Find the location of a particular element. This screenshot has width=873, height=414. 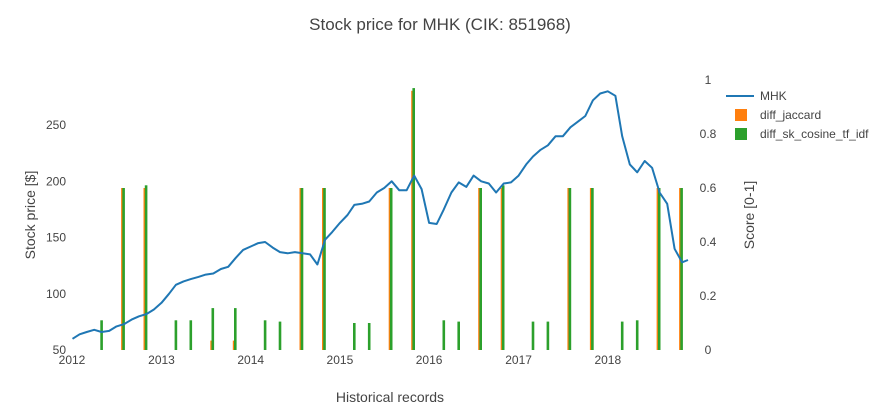

x-axis-ticks: 2012 2013 2014 2015 2016 2017 2018 is located at coordinates (340, 360).